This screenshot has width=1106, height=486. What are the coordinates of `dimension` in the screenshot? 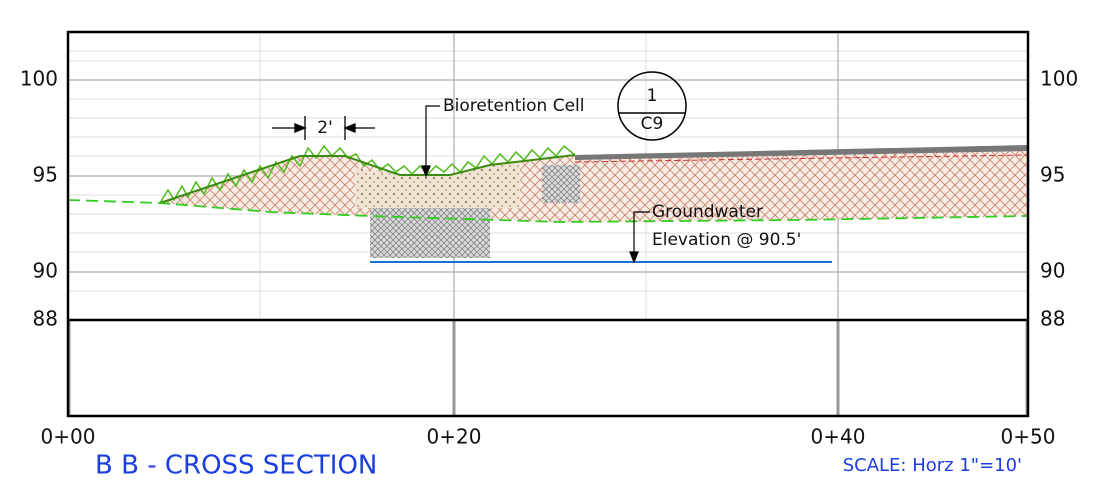 It's located at (323, 128).